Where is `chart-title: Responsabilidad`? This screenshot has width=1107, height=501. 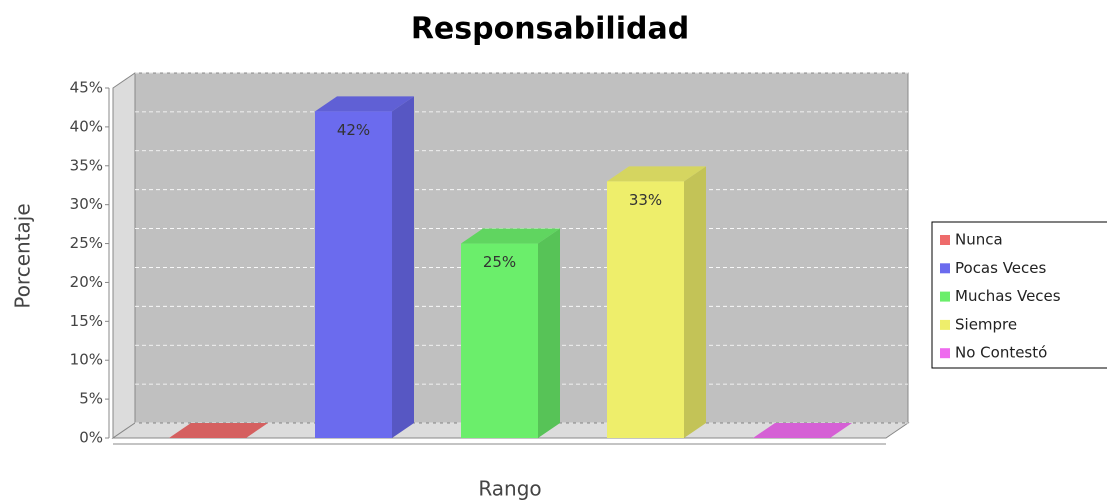 chart-title: Responsabilidad is located at coordinates (550, 29).